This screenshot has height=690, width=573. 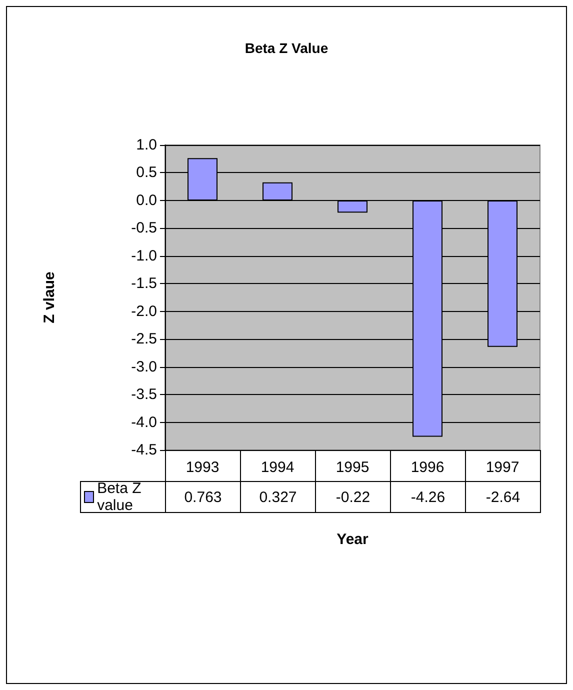 What do you see at coordinates (286, 48) in the screenshot?
I see `chart-title: Beta Z Value` at bounding box center [286, 48].